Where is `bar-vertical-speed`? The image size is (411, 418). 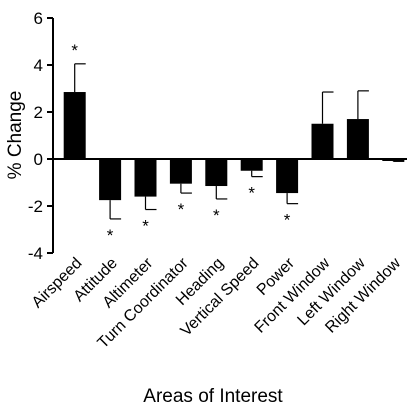
bar-vertical-speed is located at coordinates (251, 165).